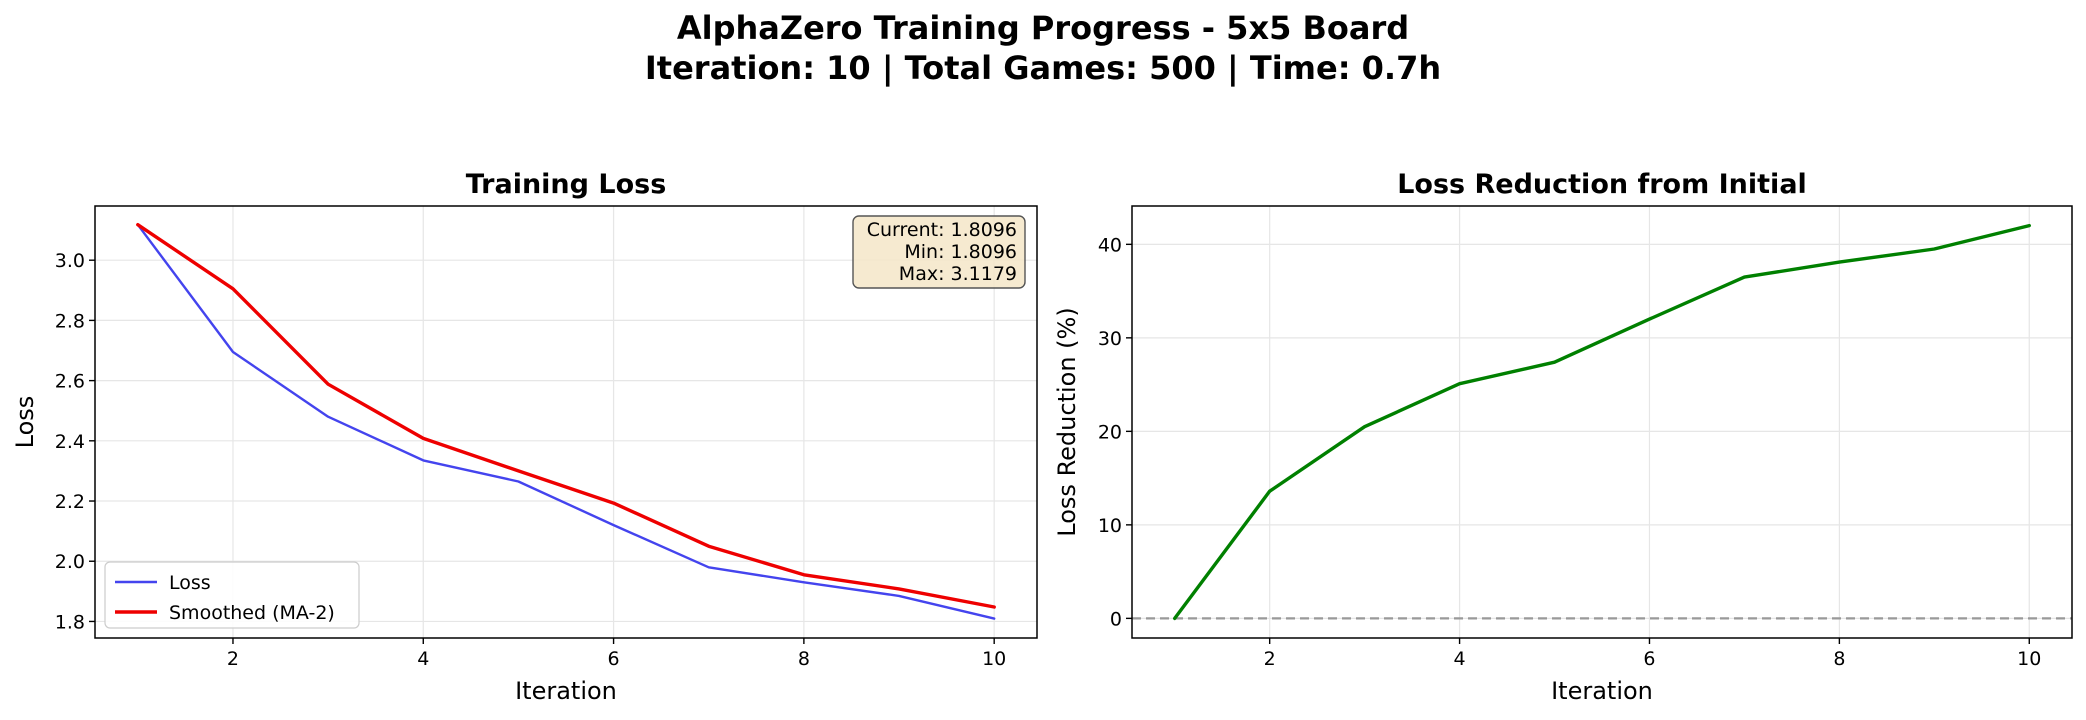 The width and height of the screenshot is (2086, 720). Describe the element at coordinates (70, 382) in the screenshot. I see `y-tick-label: 2.6` at that location.